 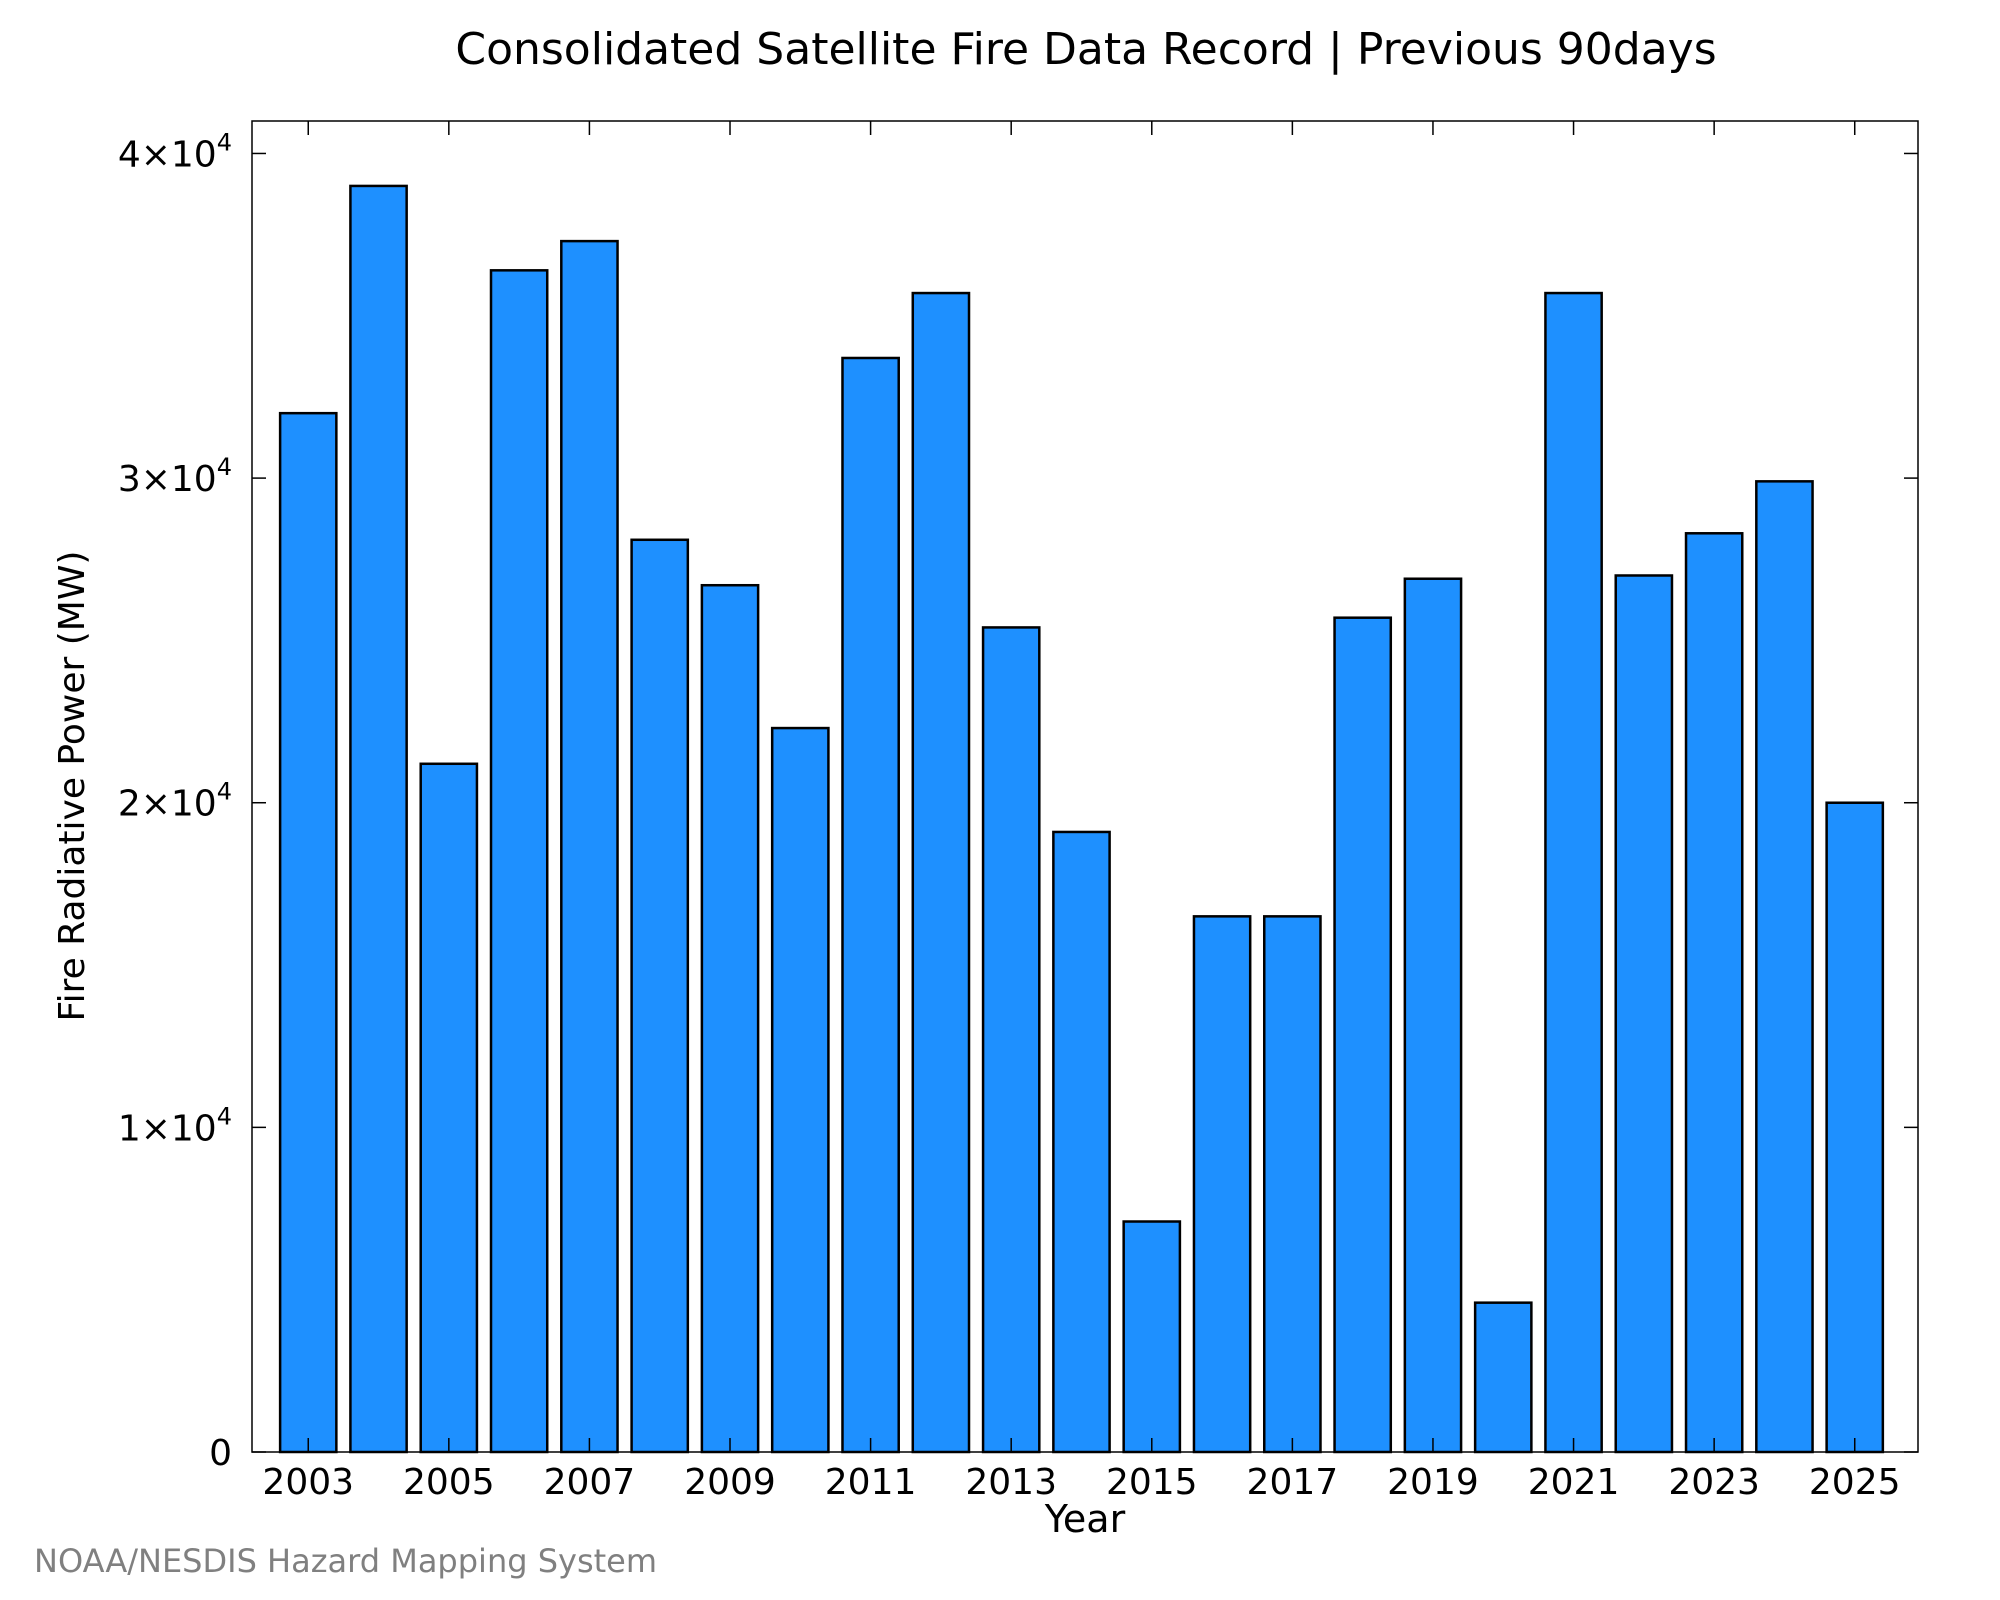 What do you see at coordinates (1503, 1377) in the screenshot?
I see `bar-2020` at bounding box center [1503, 1377].